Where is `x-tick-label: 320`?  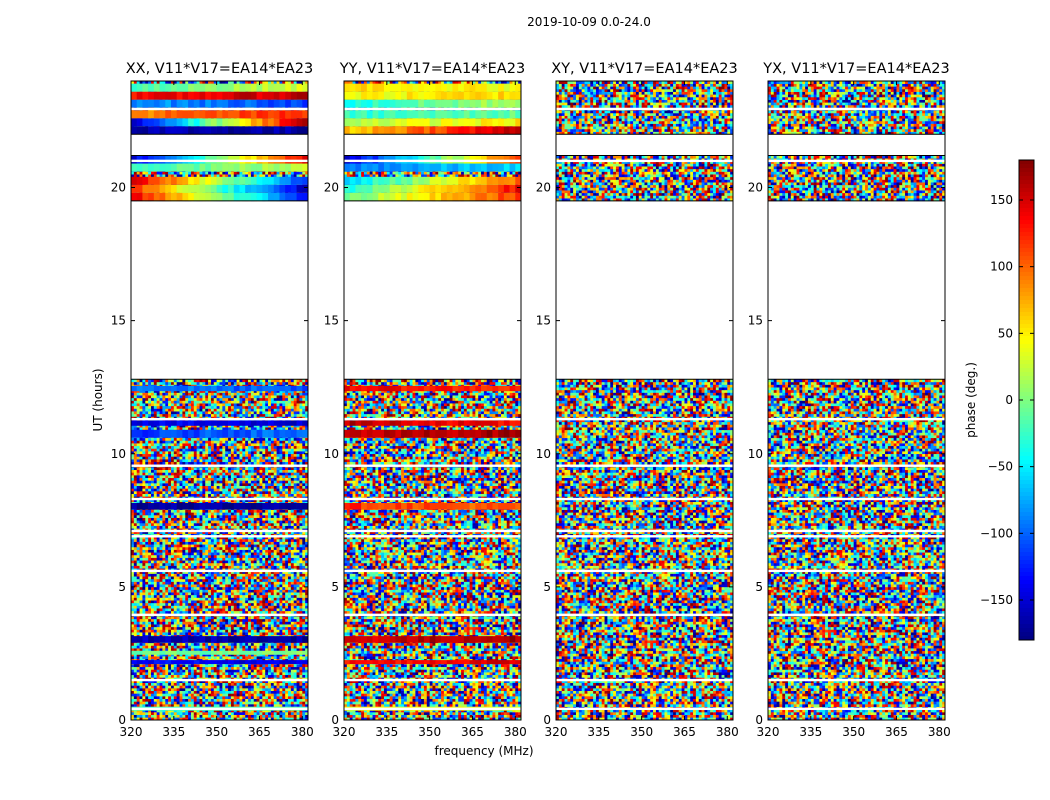 x-tick-label: 320 is located at coordinates (556, 732).